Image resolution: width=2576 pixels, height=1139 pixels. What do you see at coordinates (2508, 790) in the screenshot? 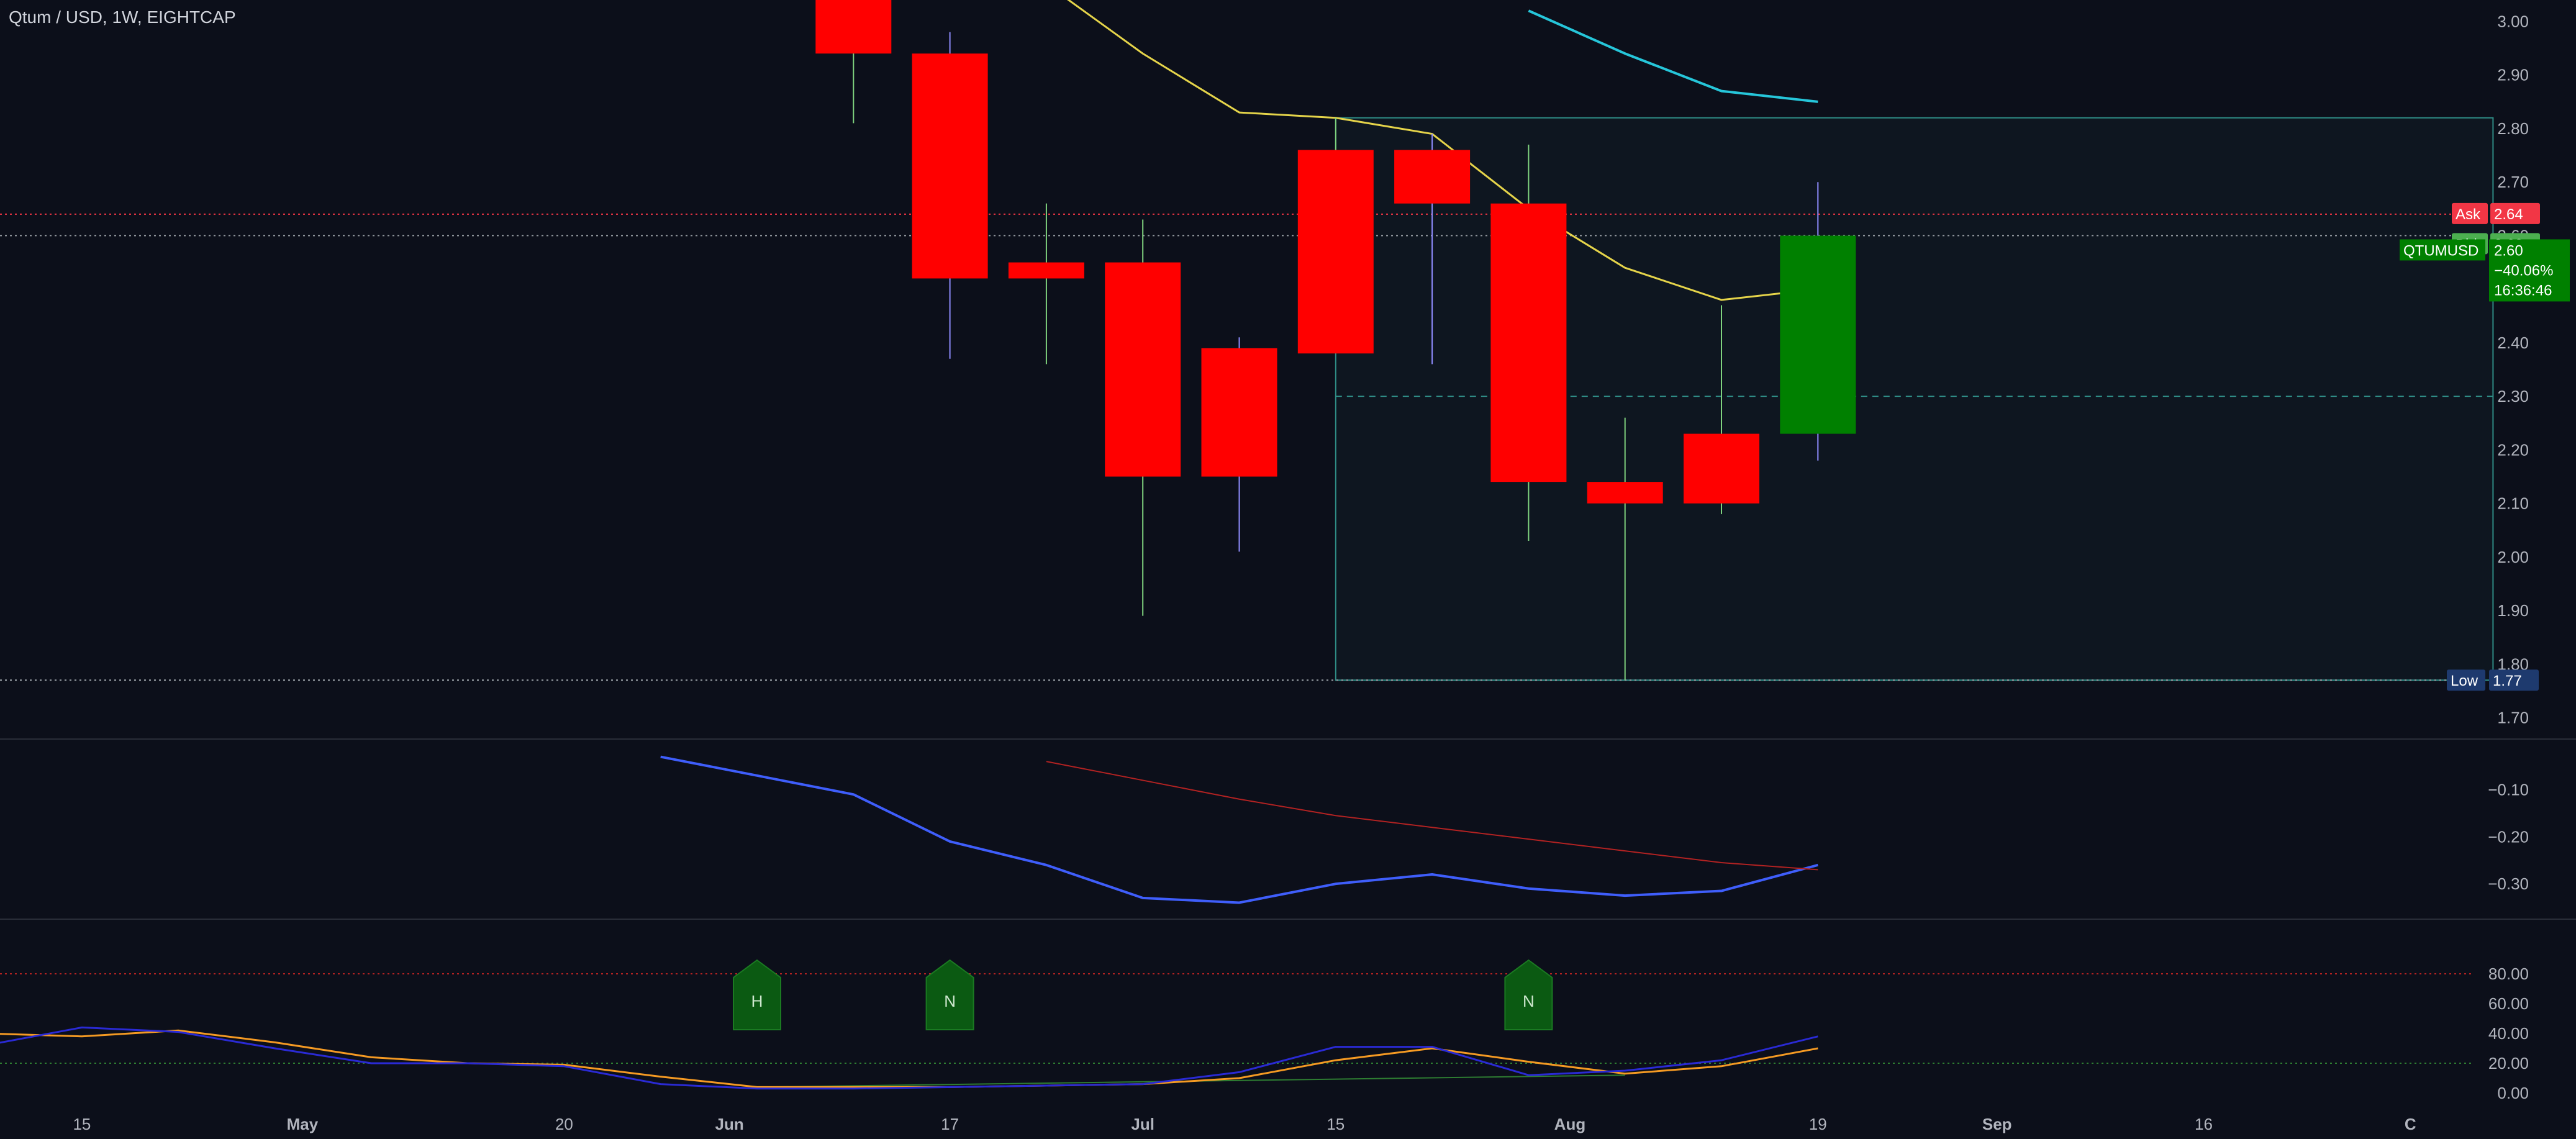
I see `macd-tick-label: −0.10` at bounding box center [2508, 790].